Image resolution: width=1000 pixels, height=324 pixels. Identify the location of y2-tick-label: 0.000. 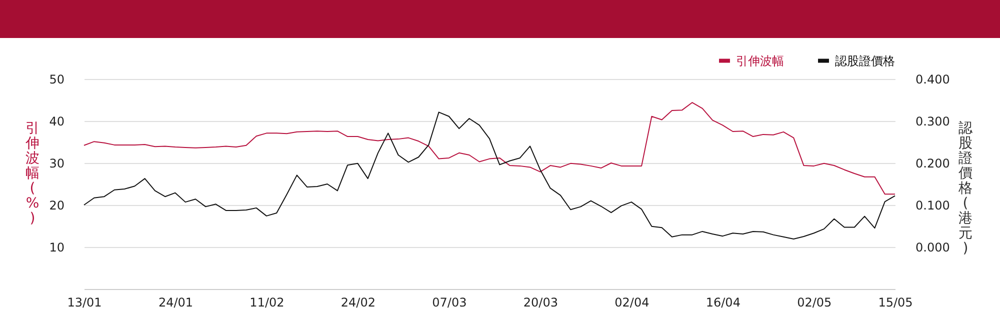
(933, 247).